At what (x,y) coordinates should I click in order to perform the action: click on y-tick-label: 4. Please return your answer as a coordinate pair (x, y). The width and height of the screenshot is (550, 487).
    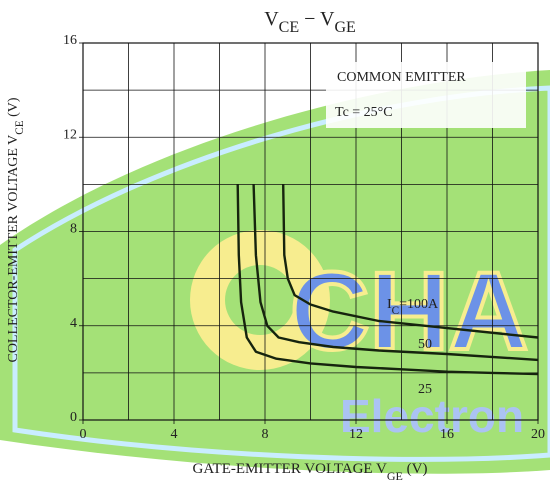
    Looking at the image, I should click on (73, 323).